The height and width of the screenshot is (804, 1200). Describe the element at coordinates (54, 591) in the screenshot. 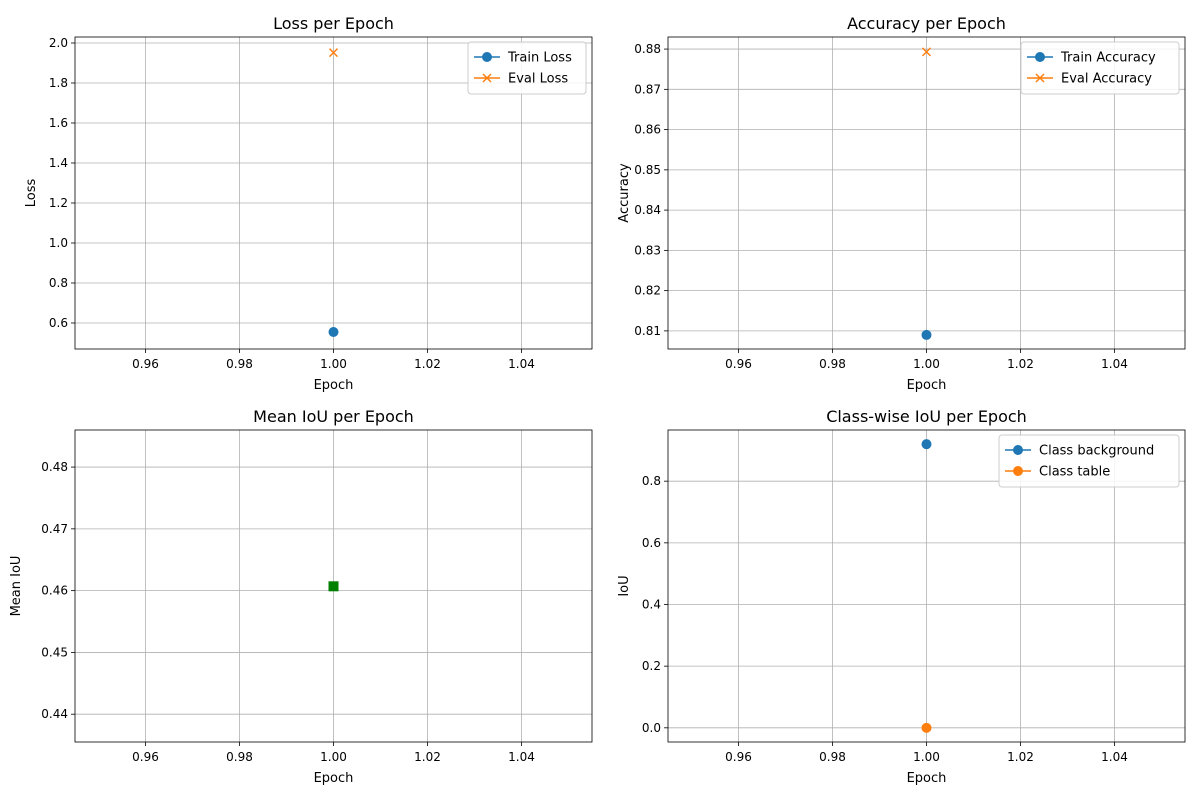

I see `y-tick-label: 0.46` at that location.